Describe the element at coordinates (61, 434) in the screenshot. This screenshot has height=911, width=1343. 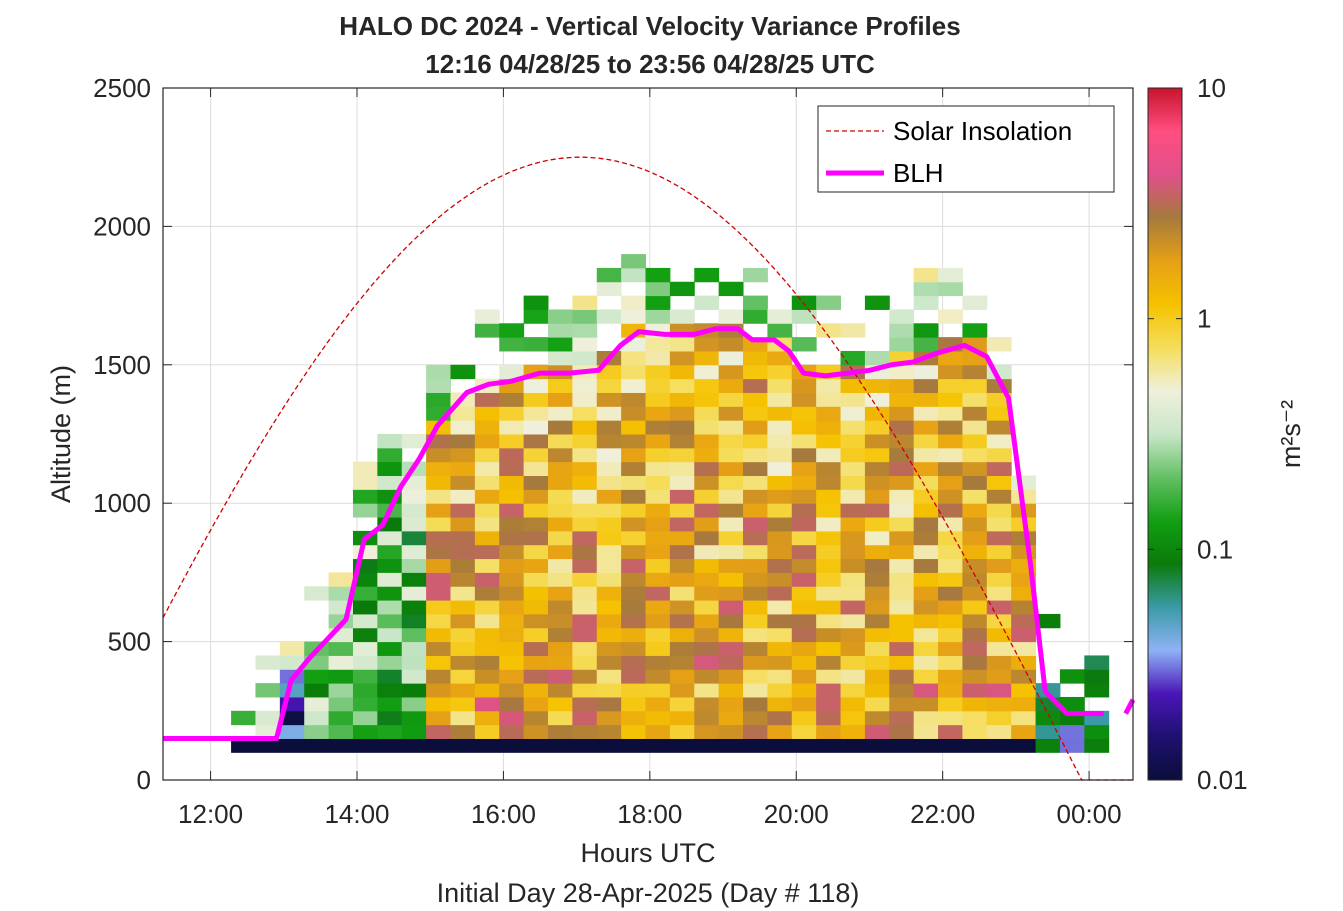
I see `y-axis-label: Altitude (m)` at that location.